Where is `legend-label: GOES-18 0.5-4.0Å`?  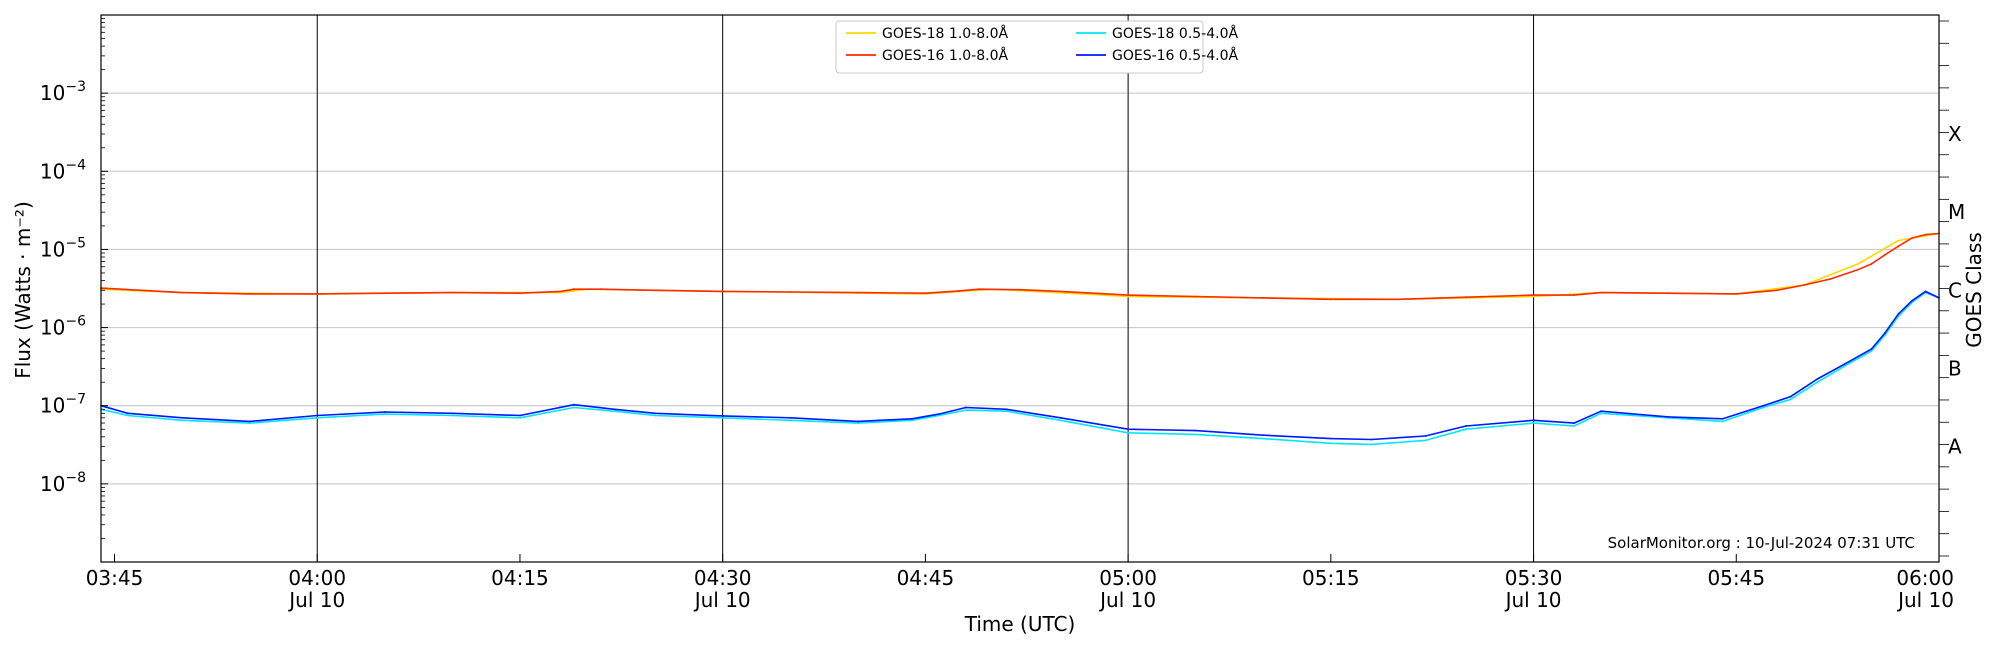 legend-label: GOES-18 0.5-4.0Å is located at coordinates (1175, 33).